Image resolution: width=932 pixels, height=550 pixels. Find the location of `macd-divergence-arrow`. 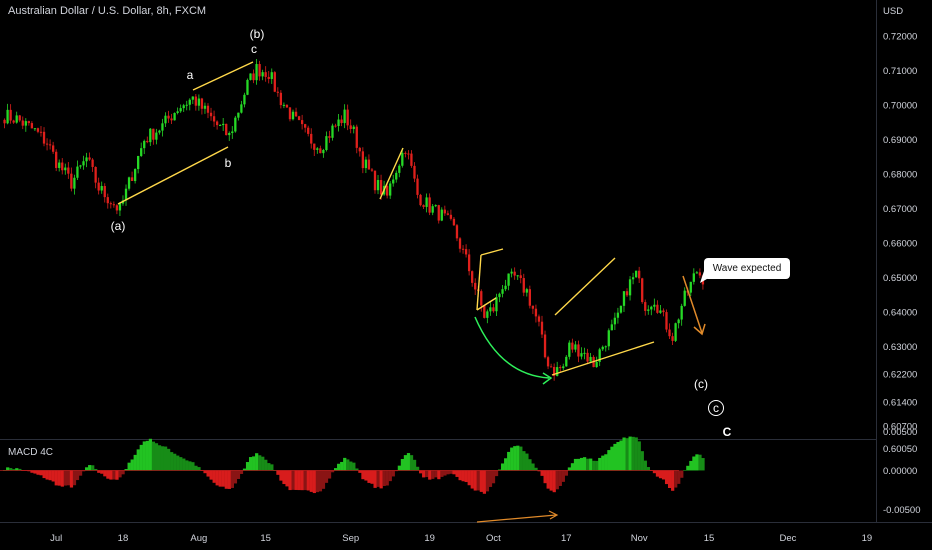

macd-divergence-arrow is located at coordinates (516, 518).